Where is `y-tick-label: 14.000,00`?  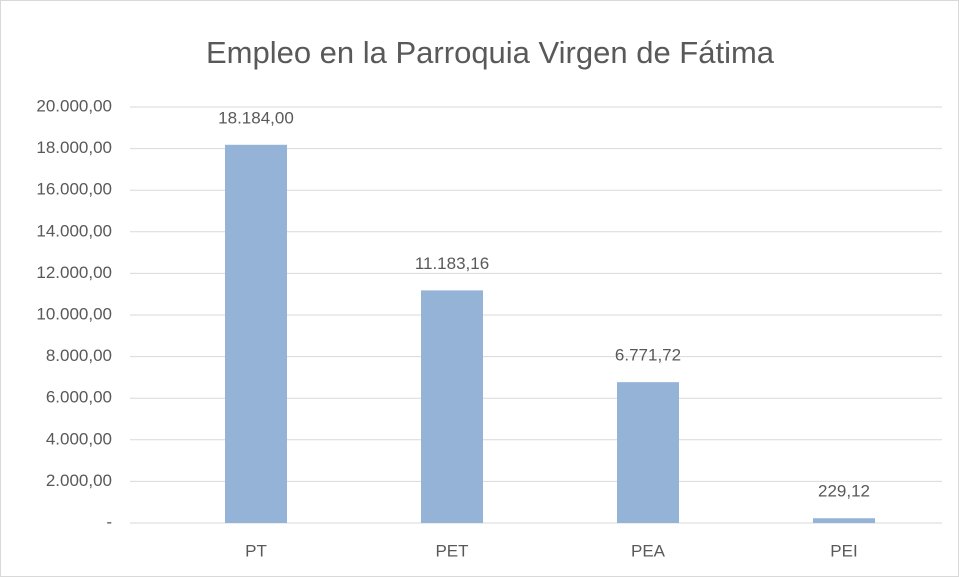 y-tick-label: 14.000,00 is located at coordinates (74, 230).